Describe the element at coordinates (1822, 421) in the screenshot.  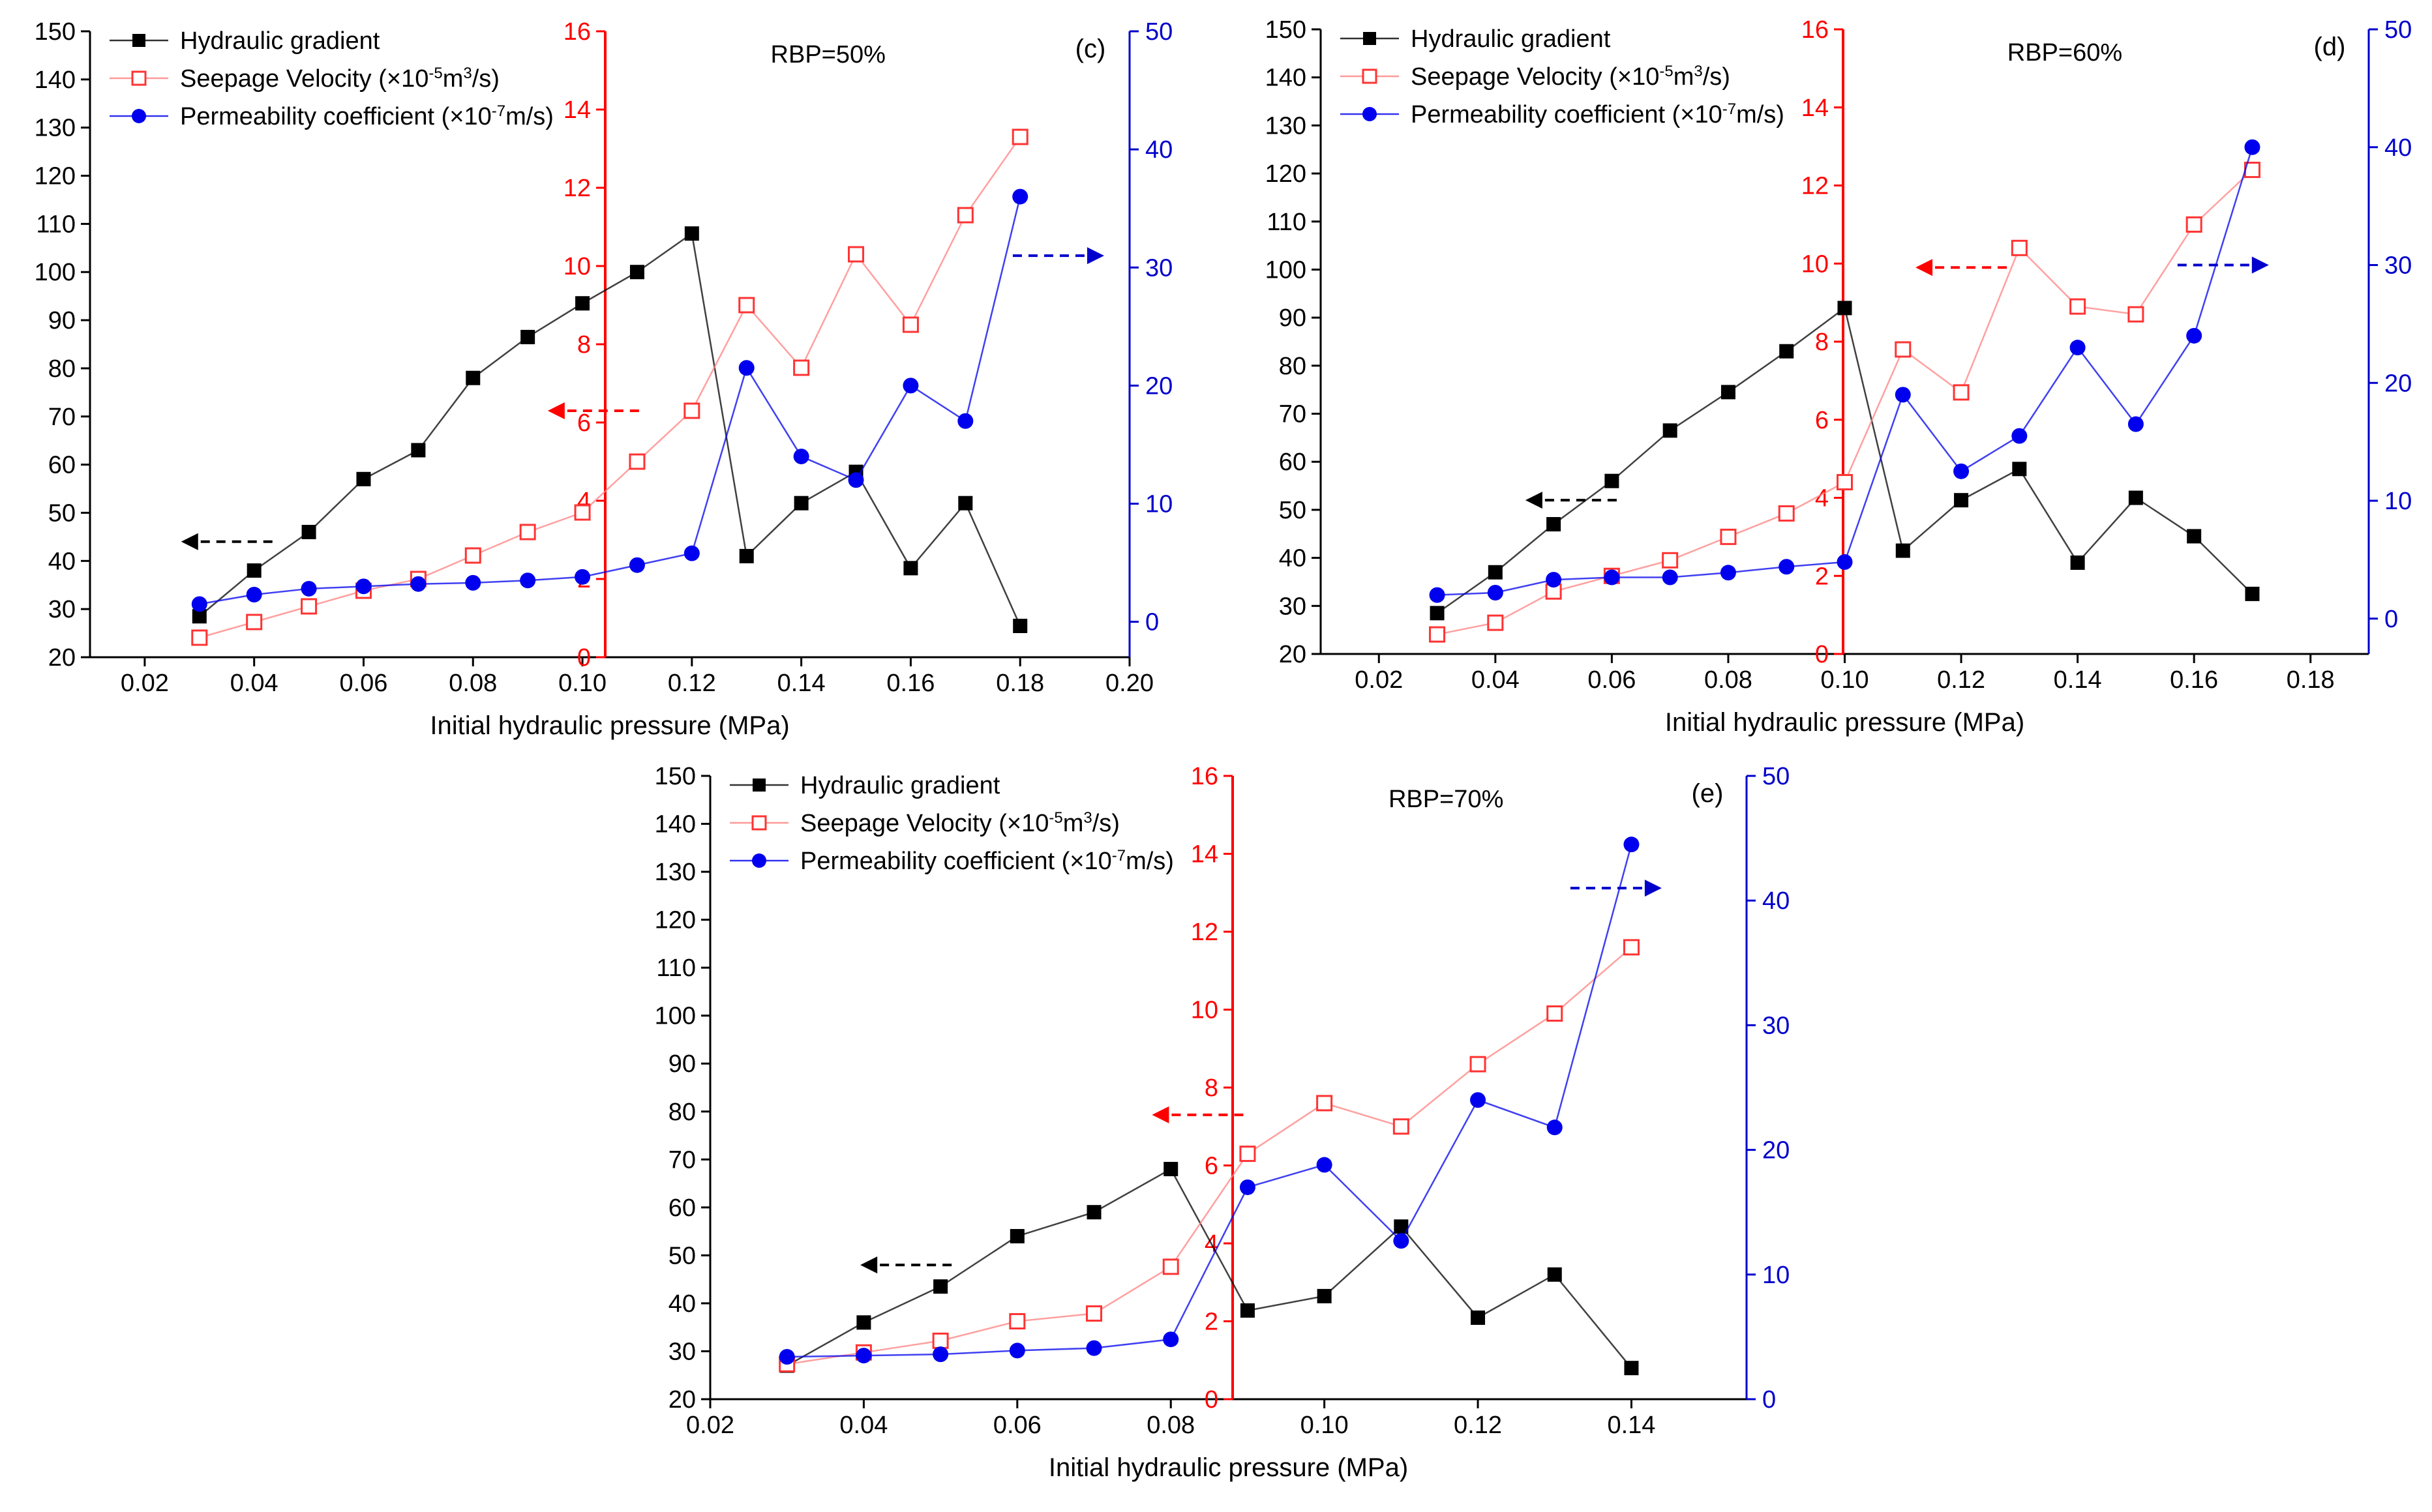
I see `mid-y-tick-label: 6` at that location.